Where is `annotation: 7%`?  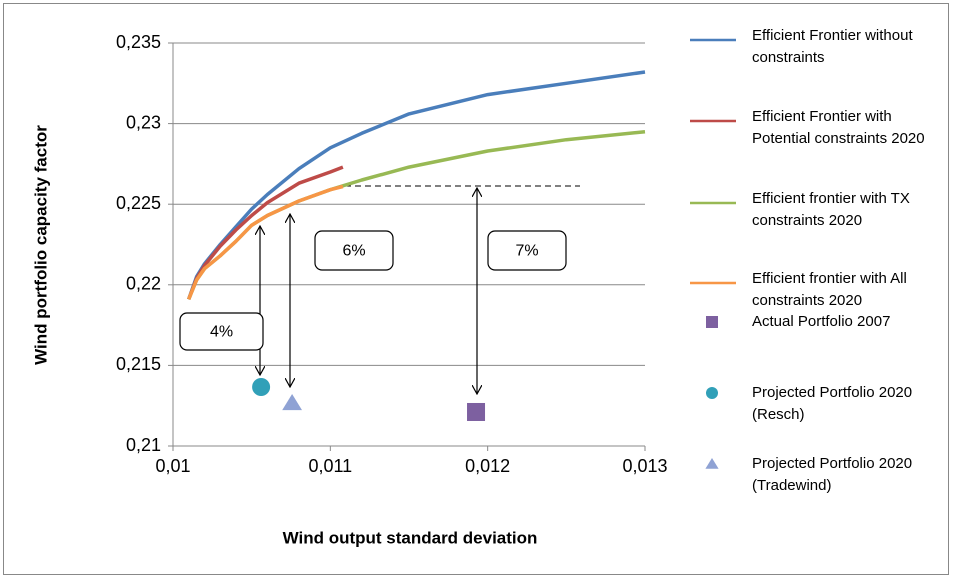 annotation: 7% is located at coordinates (526, 251).